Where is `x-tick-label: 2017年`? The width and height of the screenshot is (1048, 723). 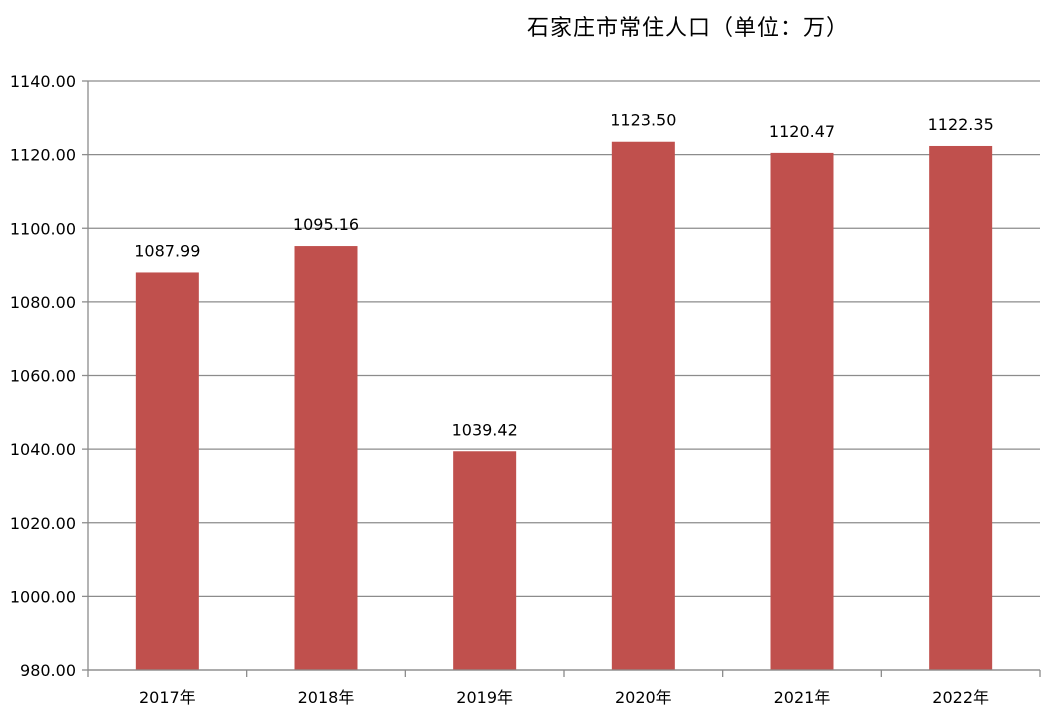
x-tick-label: 2017年 is located at coordinates (167, 697).